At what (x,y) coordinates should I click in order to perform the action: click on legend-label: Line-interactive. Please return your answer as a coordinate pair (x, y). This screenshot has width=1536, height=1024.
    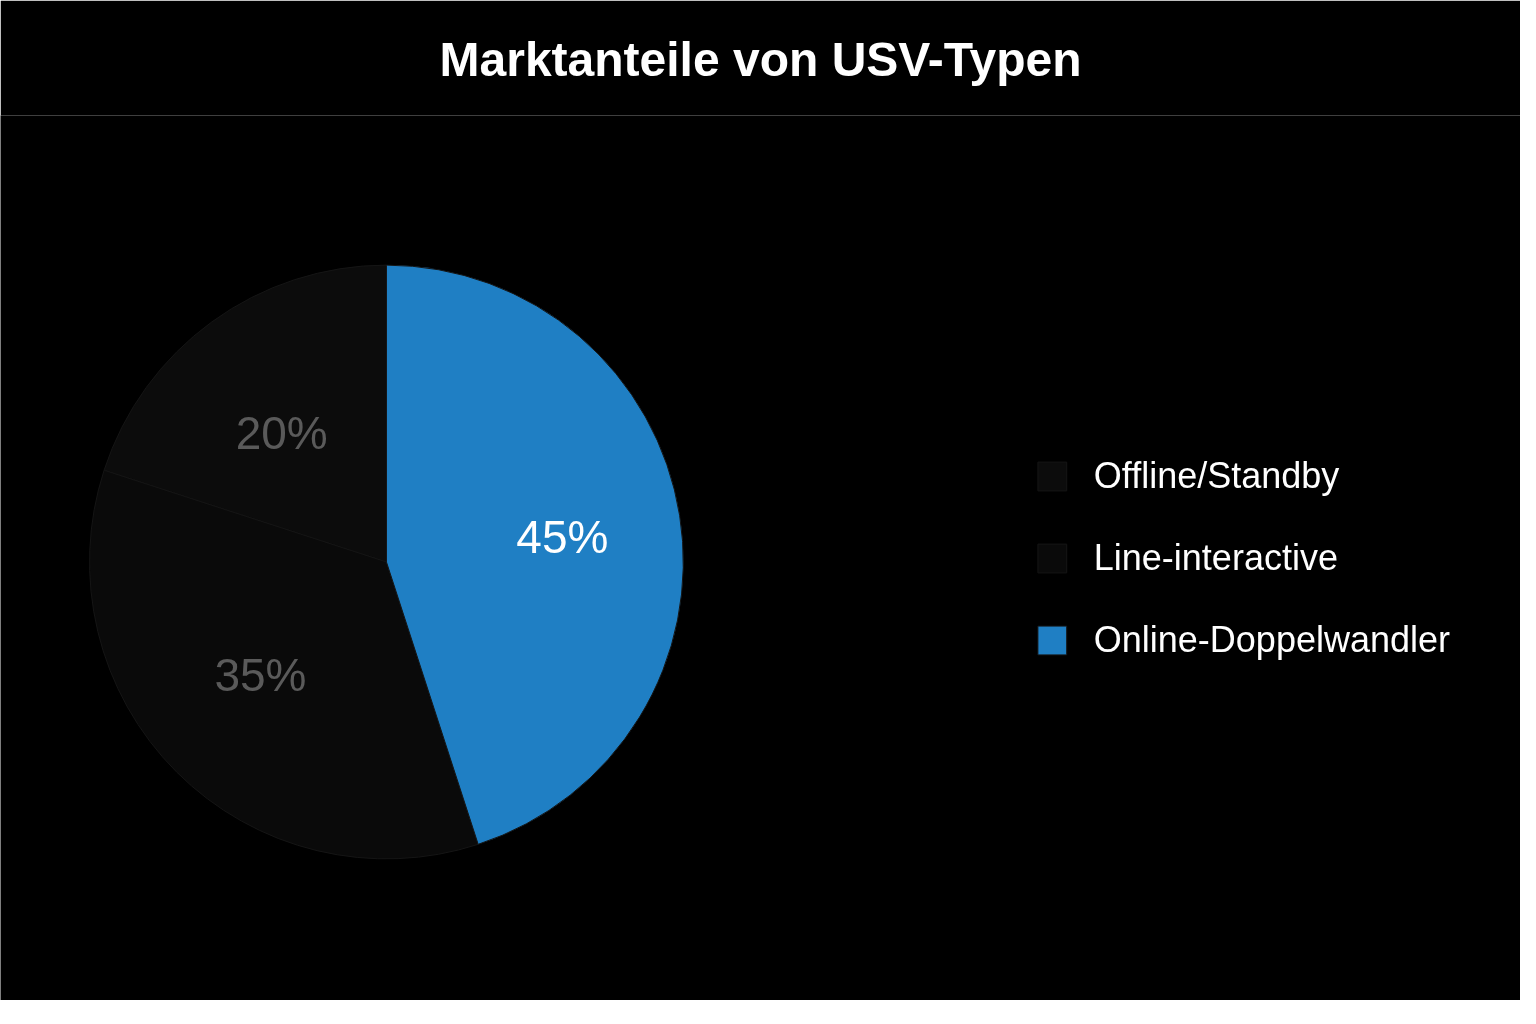
    Looking at the image, I should click on (1215, 557).